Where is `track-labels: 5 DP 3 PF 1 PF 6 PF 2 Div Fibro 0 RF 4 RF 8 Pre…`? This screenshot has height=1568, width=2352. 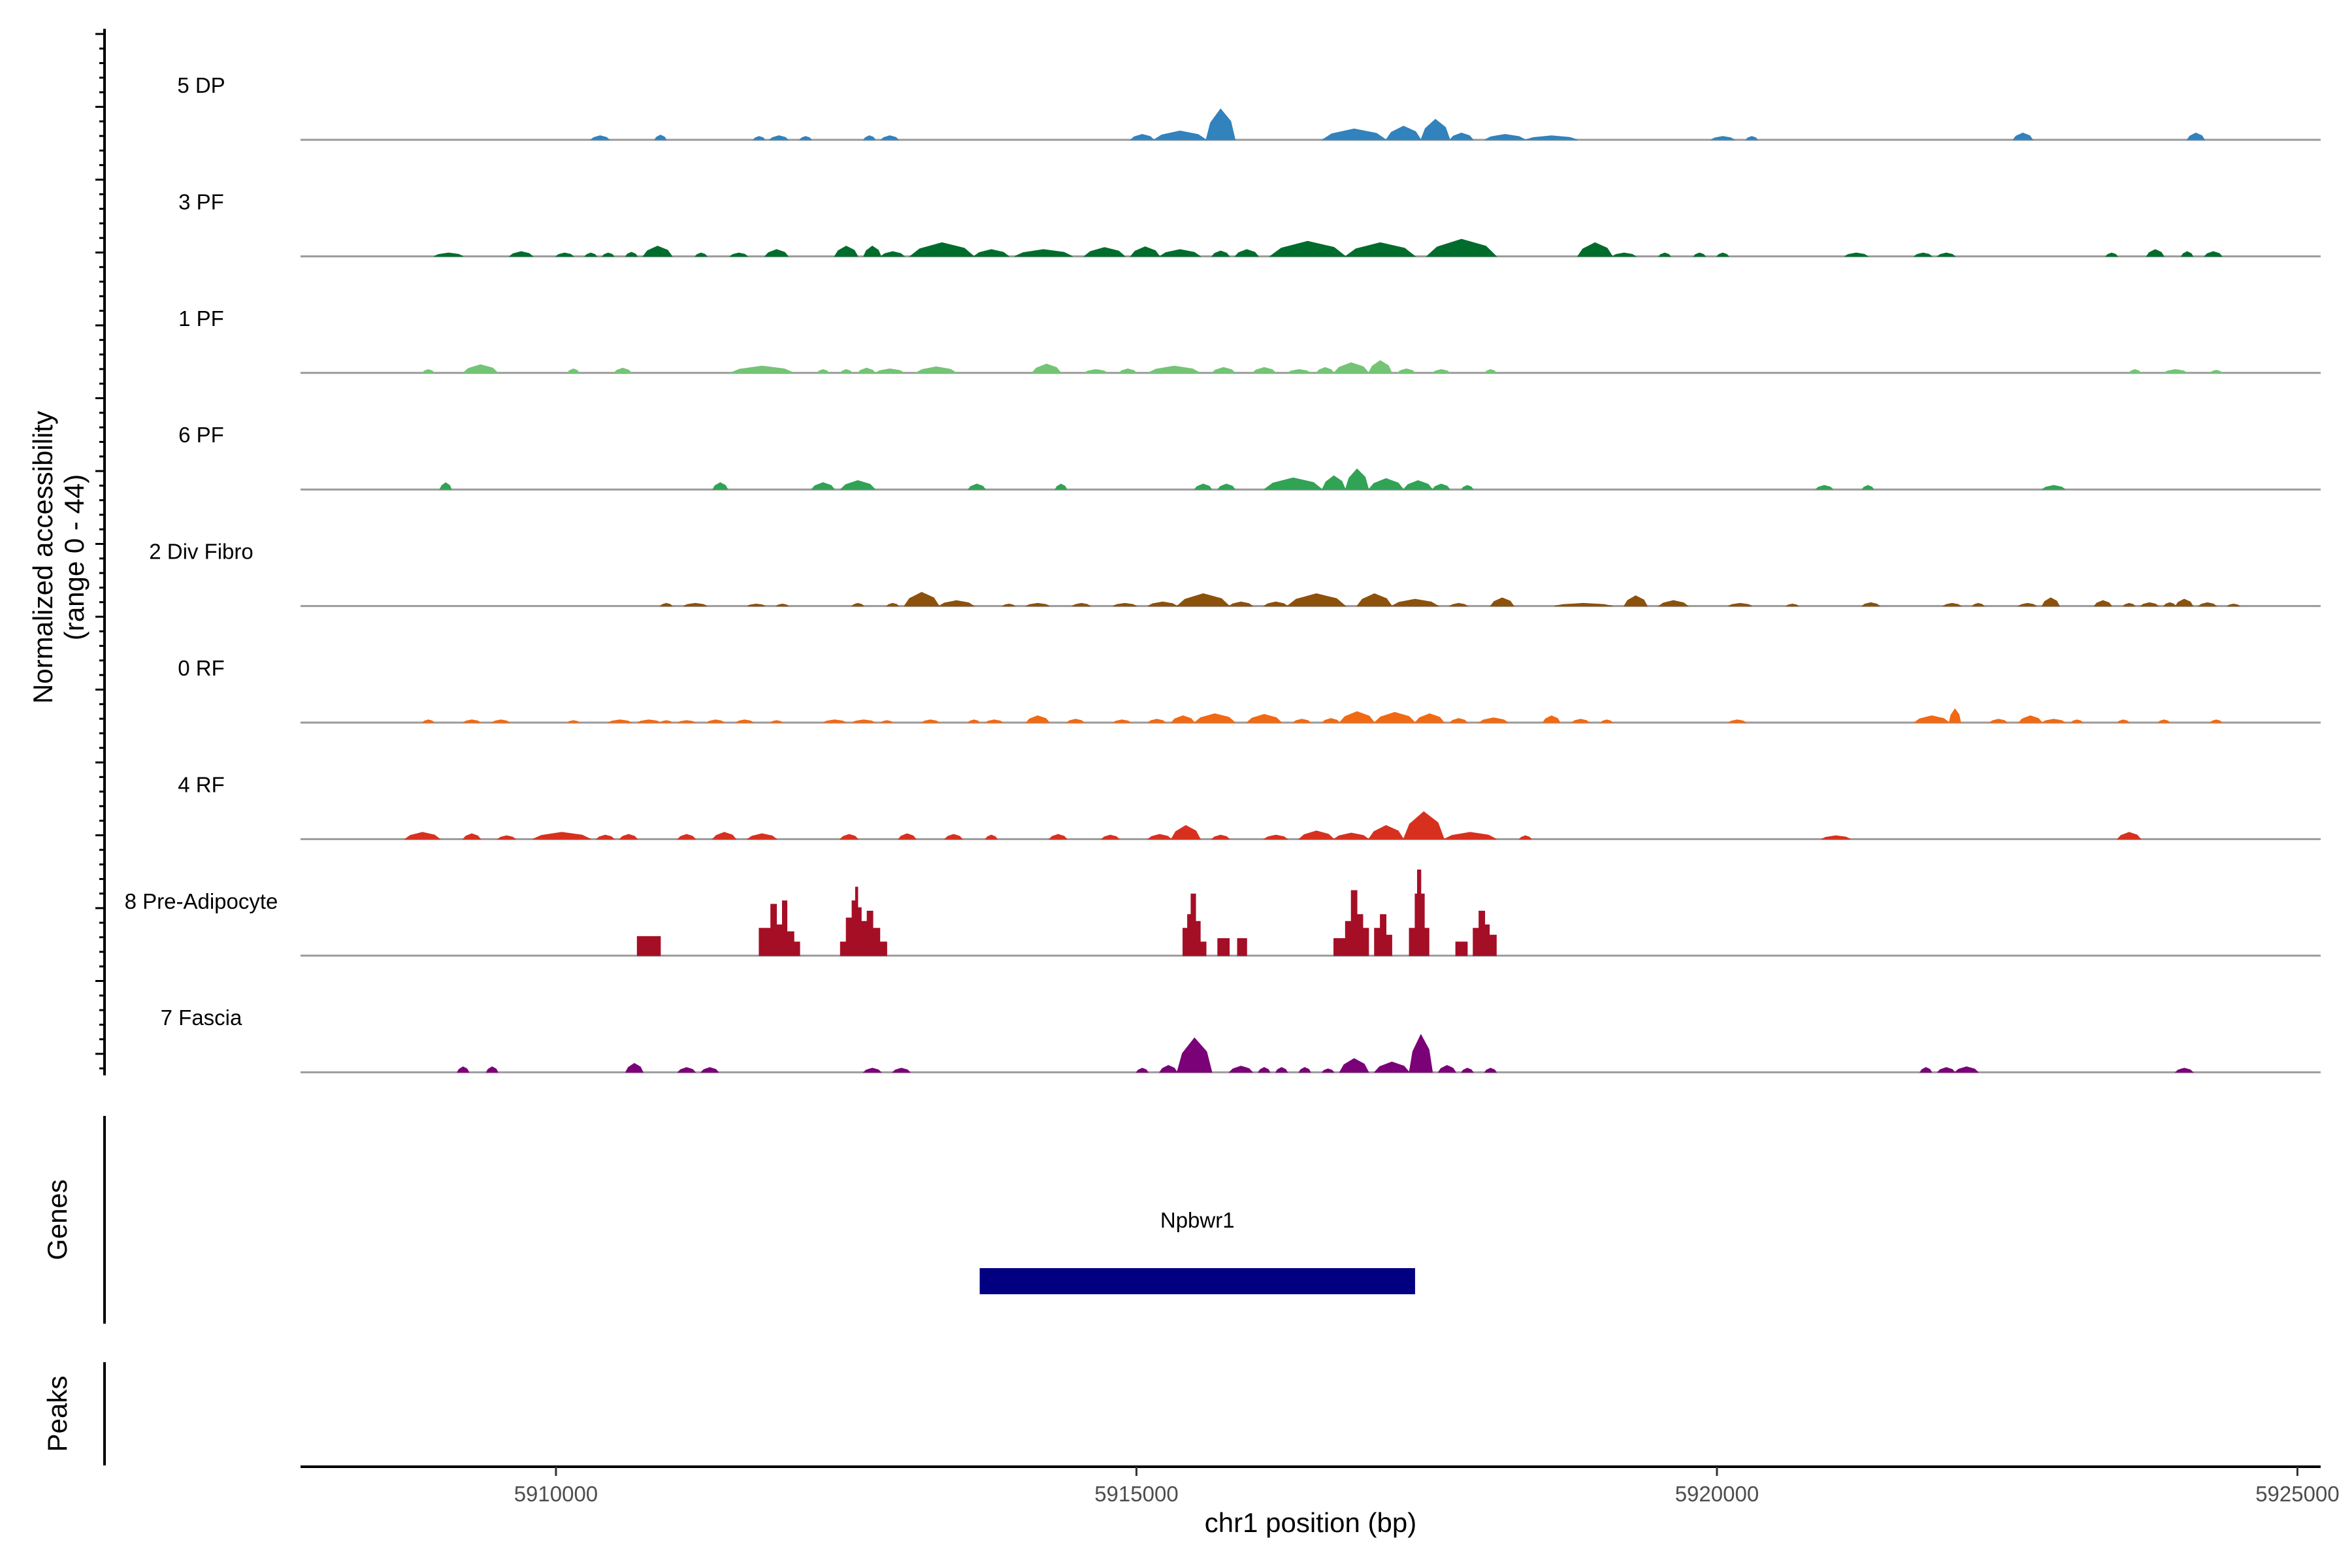
track-labels: 5 DP 3 PF 1 PF 6 PF 2 Div Fibro 0 RF 4 RF 8 Pre… is located at coordinates (201, 551).